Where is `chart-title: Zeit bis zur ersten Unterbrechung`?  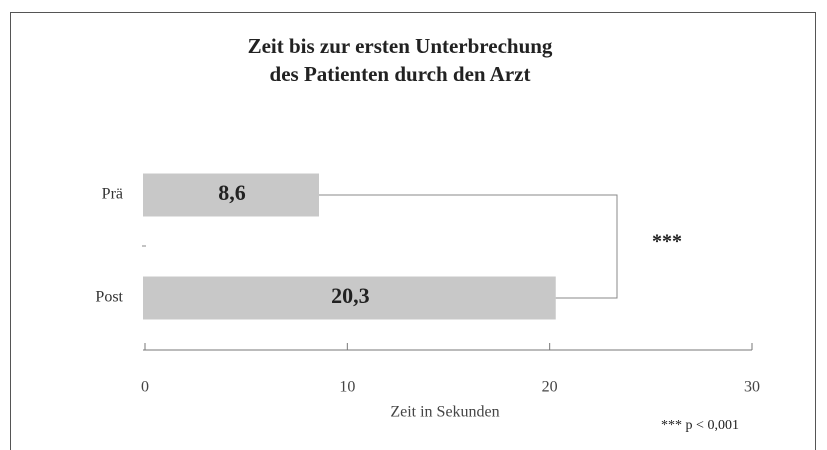
chart-title: Zeit bis zur ersten Unterbrechung is located at coordinates (400, 46).